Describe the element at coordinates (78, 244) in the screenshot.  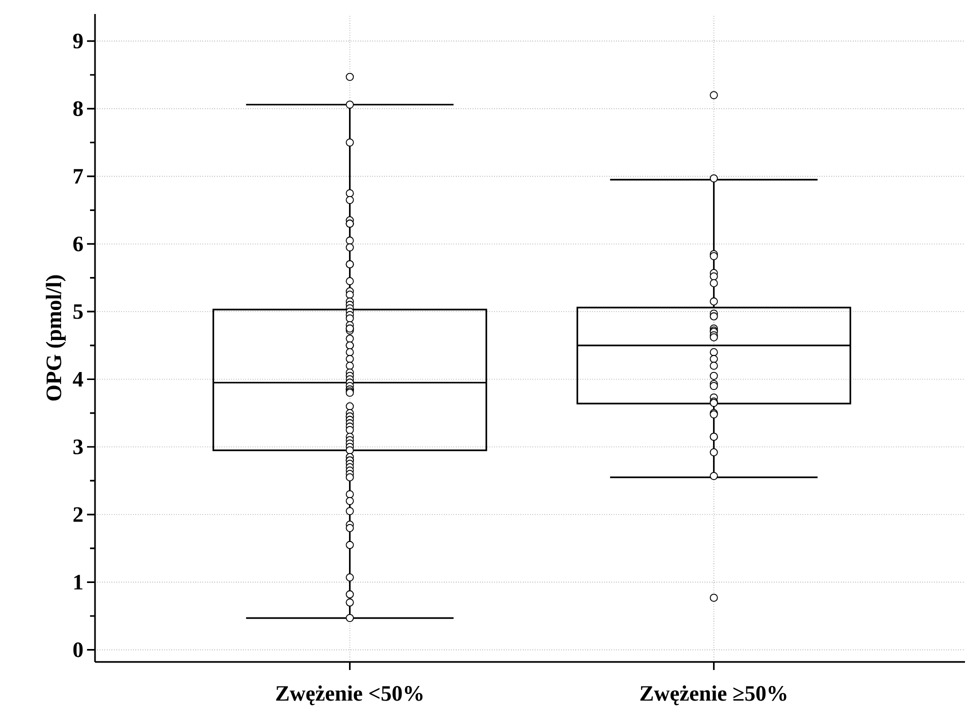
I see `y-tick-label: 6` at that location.